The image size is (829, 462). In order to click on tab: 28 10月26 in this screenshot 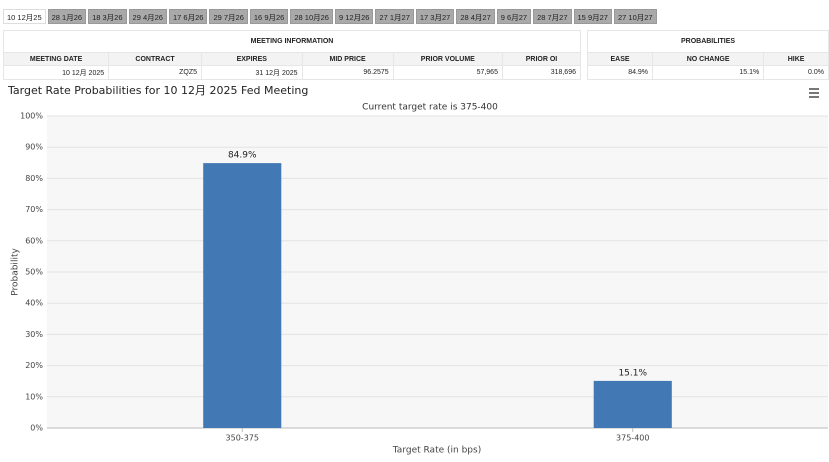, I will do `click(311, 16)`.